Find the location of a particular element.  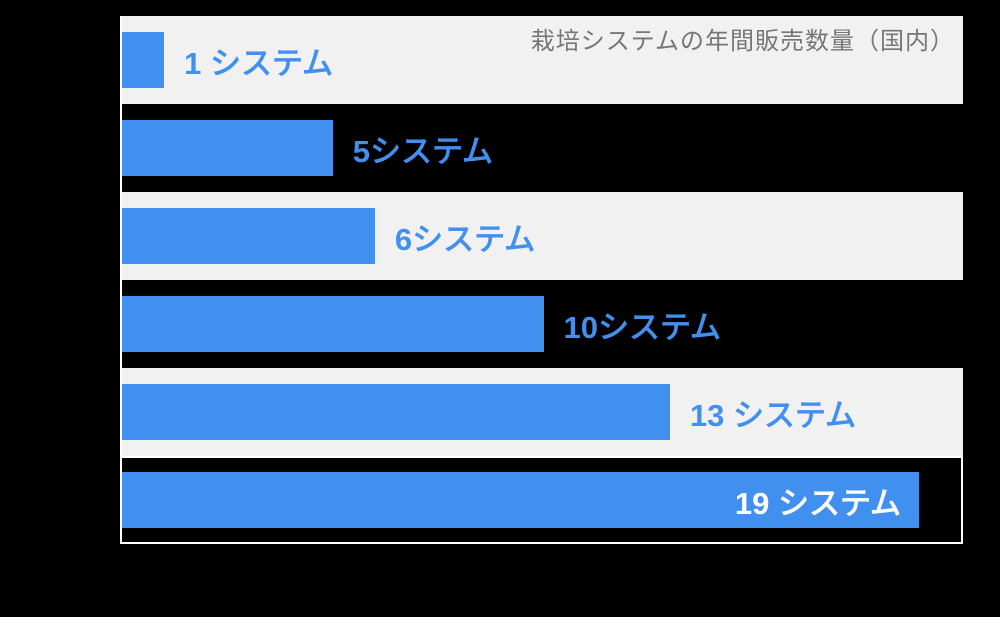

bar-value-label: 1 システム is located at coordinates (259, 63).